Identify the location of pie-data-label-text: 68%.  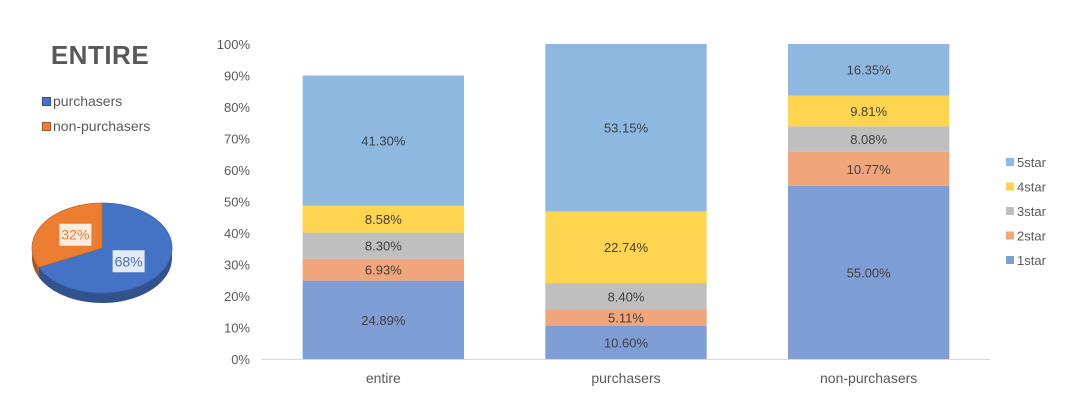
(129, 261).